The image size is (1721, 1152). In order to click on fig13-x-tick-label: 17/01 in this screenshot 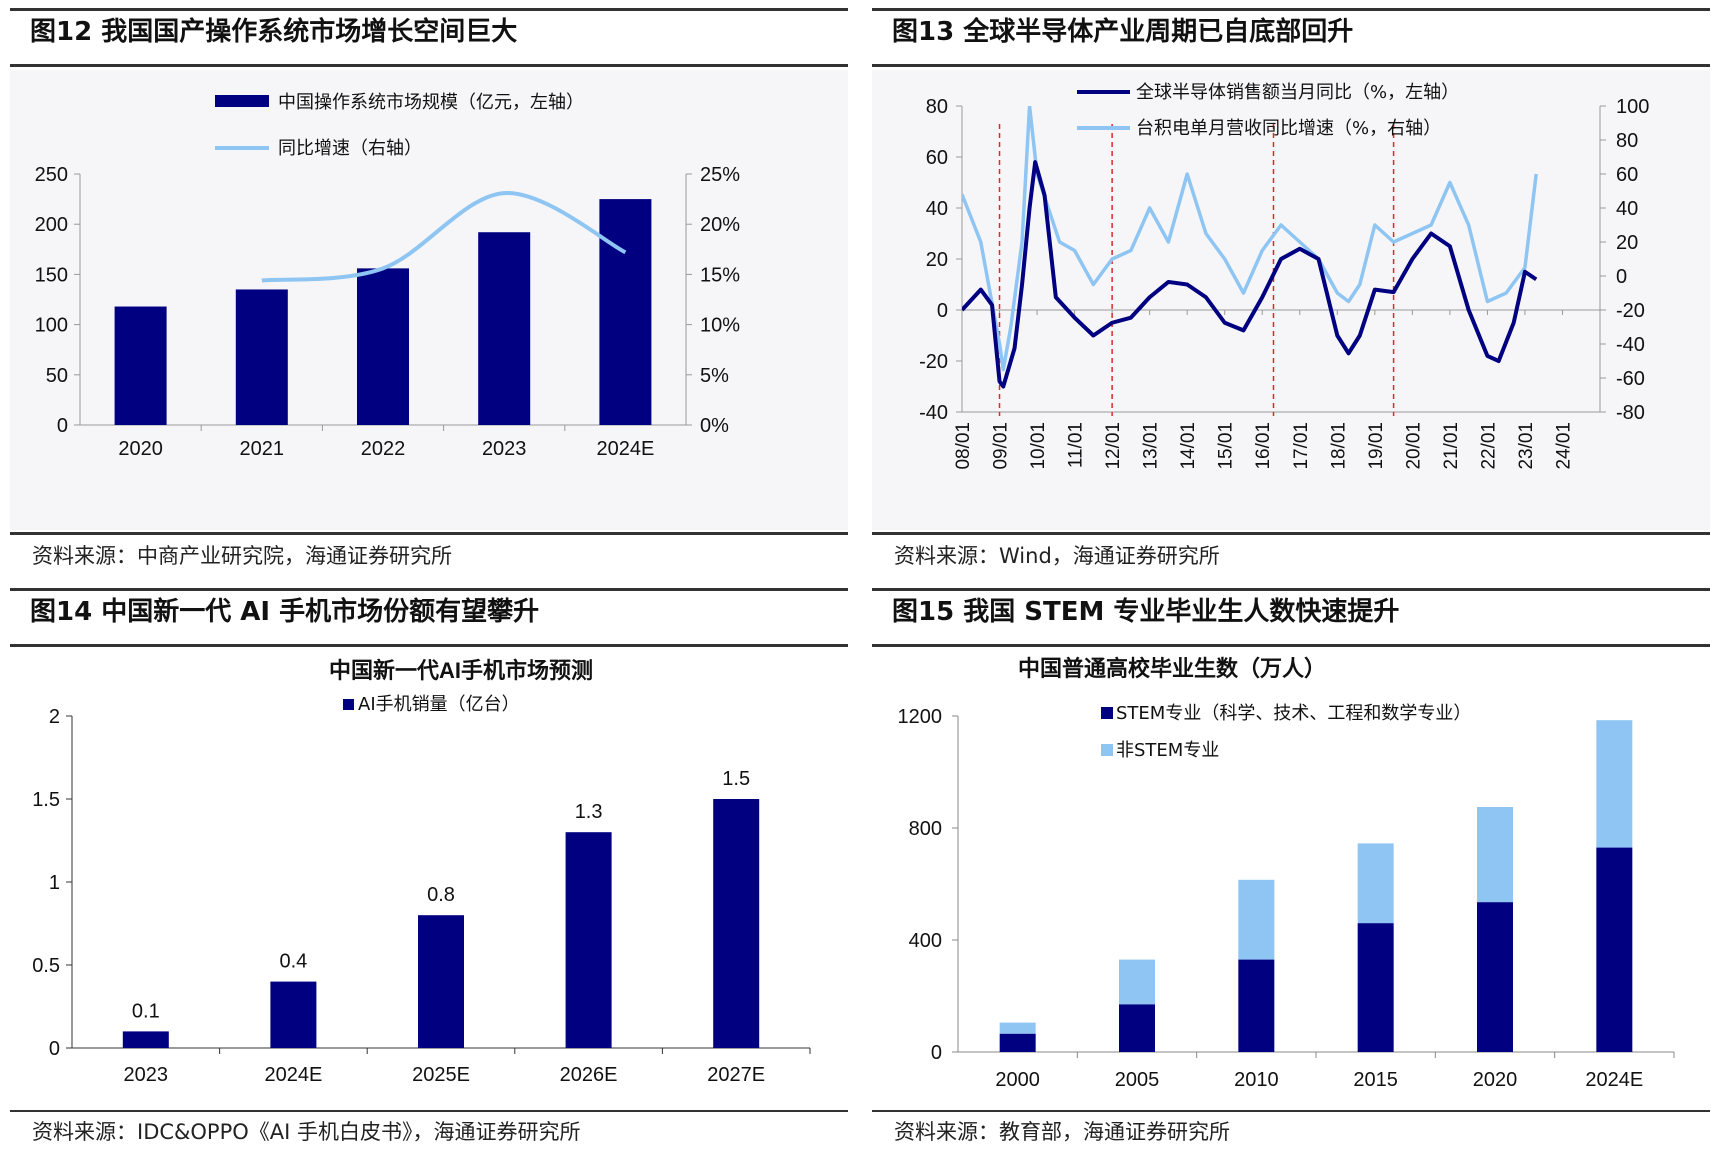, I will do `click(1301, 446)`.